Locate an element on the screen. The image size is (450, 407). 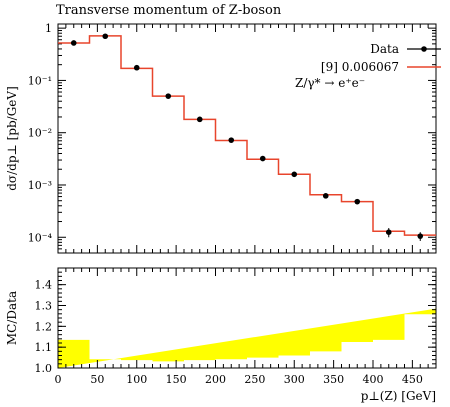
ratio-y-tick-label: 1.0 is located at coordinates (44, 368).